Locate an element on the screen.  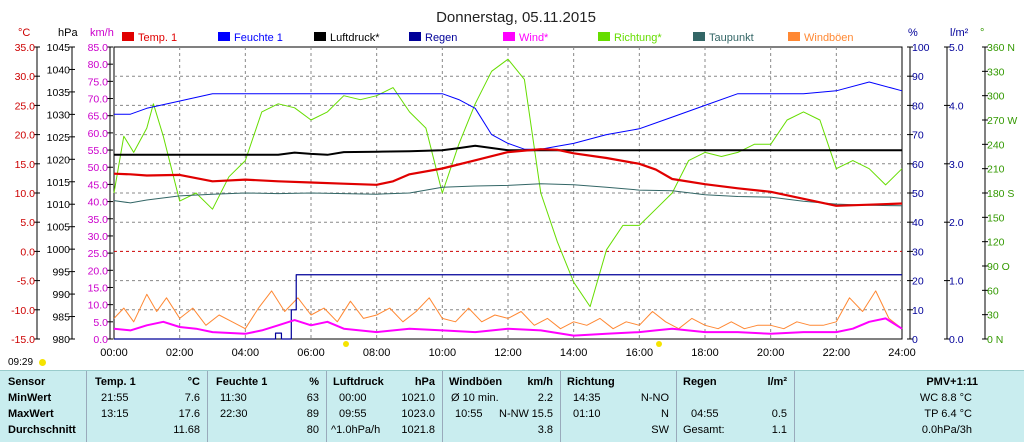
y-tick-label: 240 is located at coordinates (996, 145).